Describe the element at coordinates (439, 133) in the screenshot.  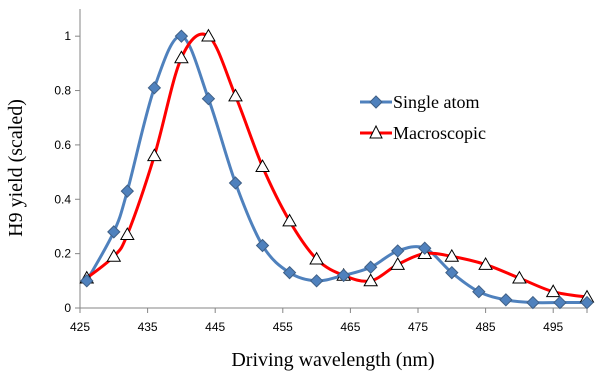
I see `legend-label-macroscopic: Macroscopic` at that location.